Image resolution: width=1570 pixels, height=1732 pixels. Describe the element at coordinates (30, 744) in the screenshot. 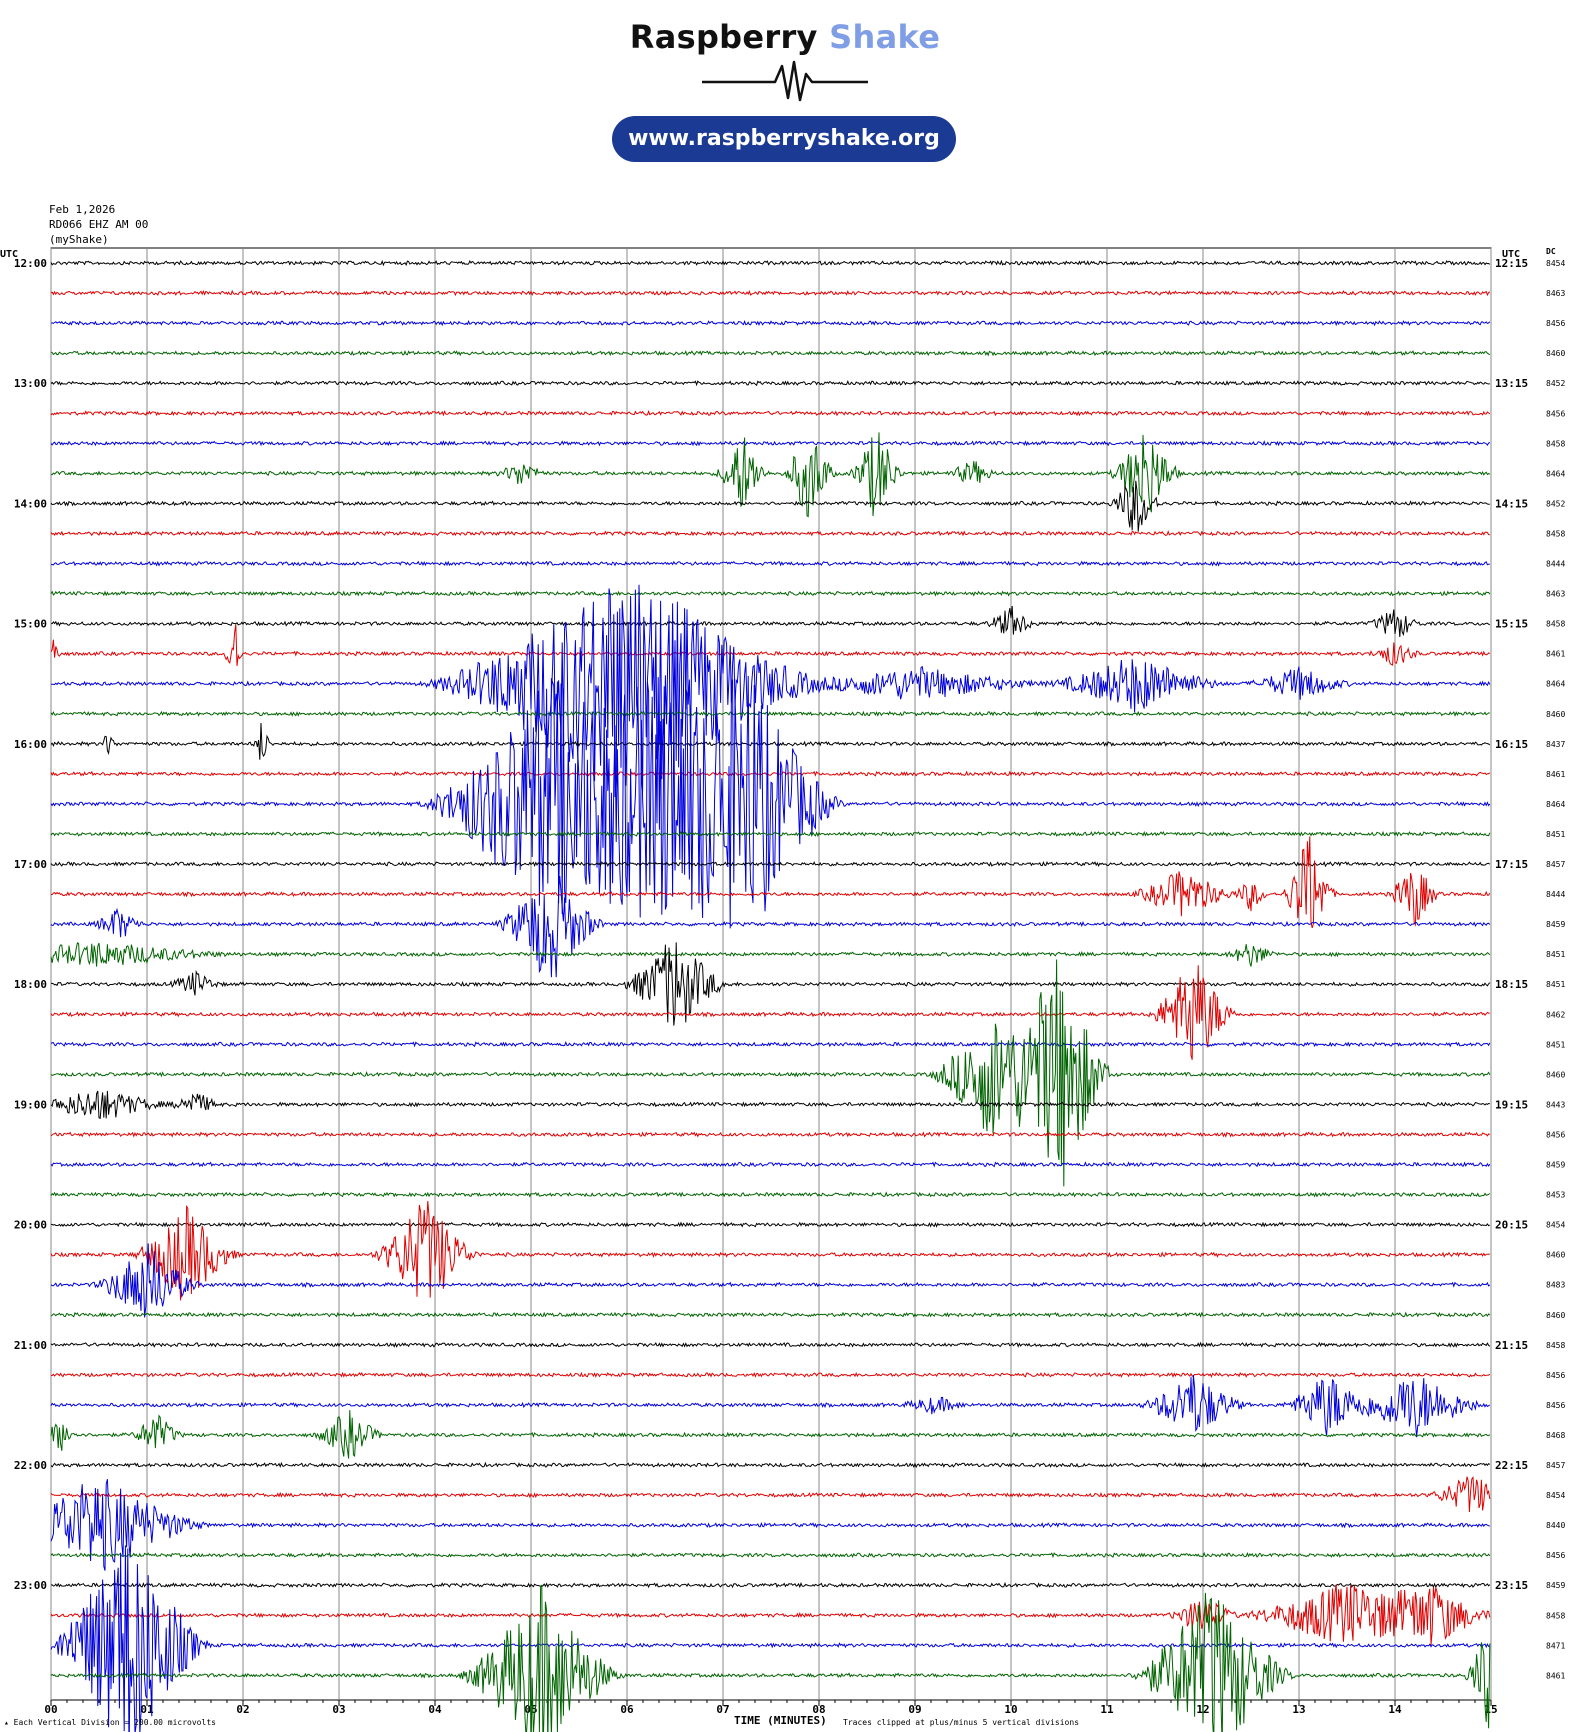

I see `left-time-label: 16:00` at that location.